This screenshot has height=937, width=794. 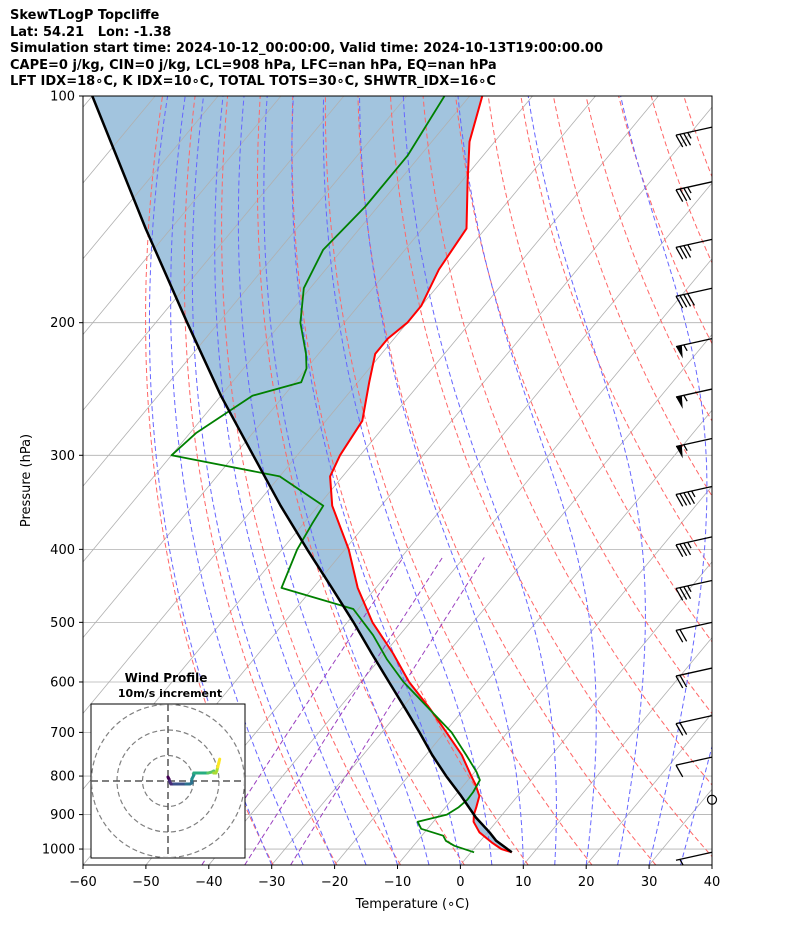 I want to click on y-tick-label: 1000, so click(x=58, y=850).